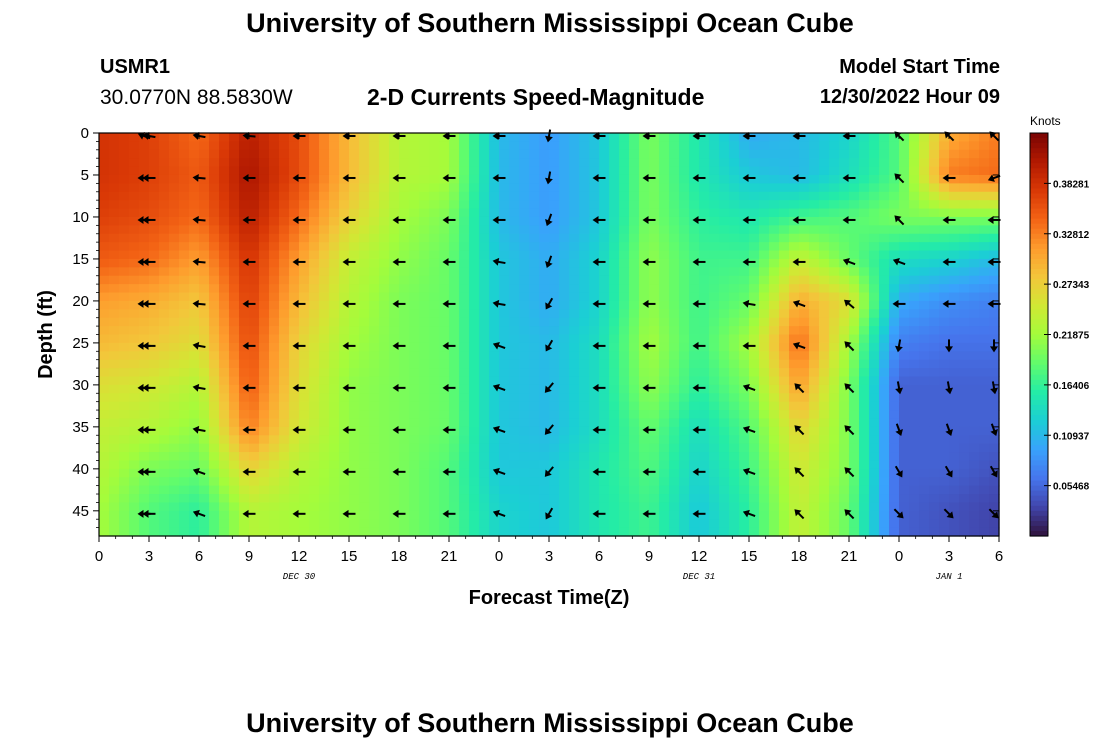 This screenshot has width=1100, height=750. Describe the element at coordinates (536, 97) in the screenshot. I see `chart-subtitle: 2-D Currents Speed-Magnitude` at that location.